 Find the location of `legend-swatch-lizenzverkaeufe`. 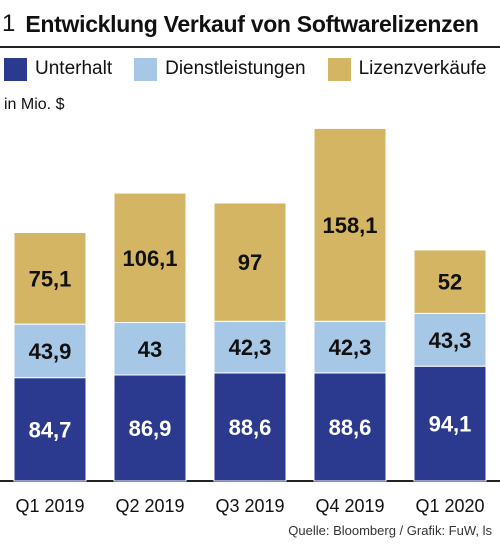

legend-swatch-lizenzverkaeufe is located at coordinates (339, 69).